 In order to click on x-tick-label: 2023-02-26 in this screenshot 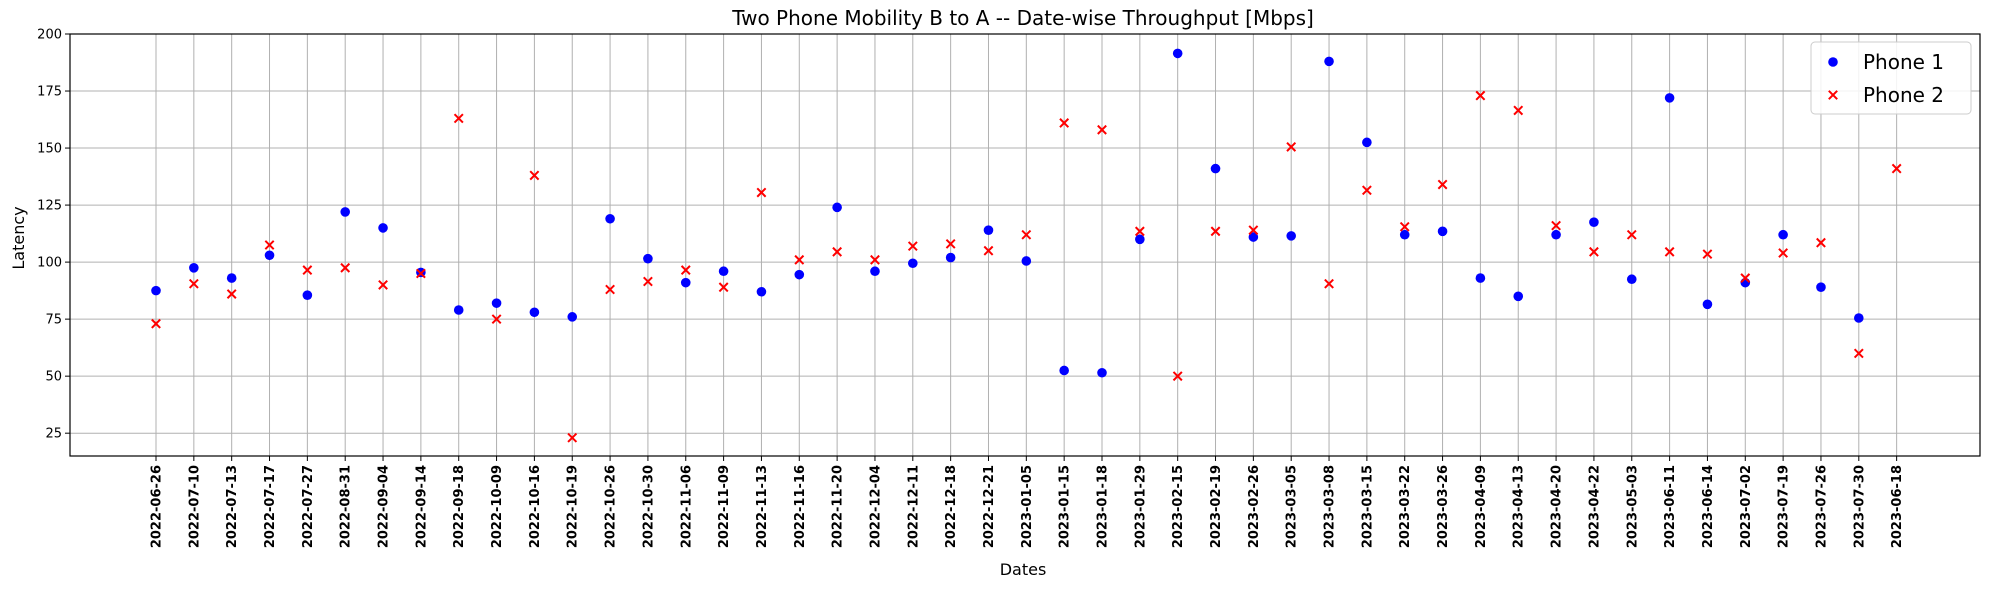, I will do `click(1254, 506)`.